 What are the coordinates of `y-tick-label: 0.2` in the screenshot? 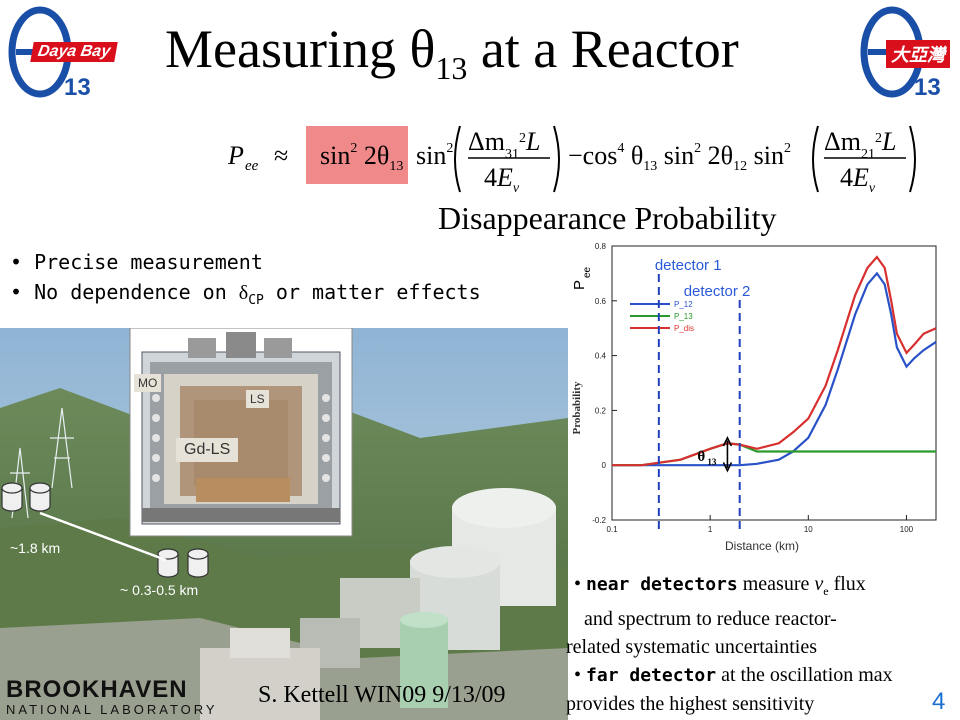 It's located at (601, 410).